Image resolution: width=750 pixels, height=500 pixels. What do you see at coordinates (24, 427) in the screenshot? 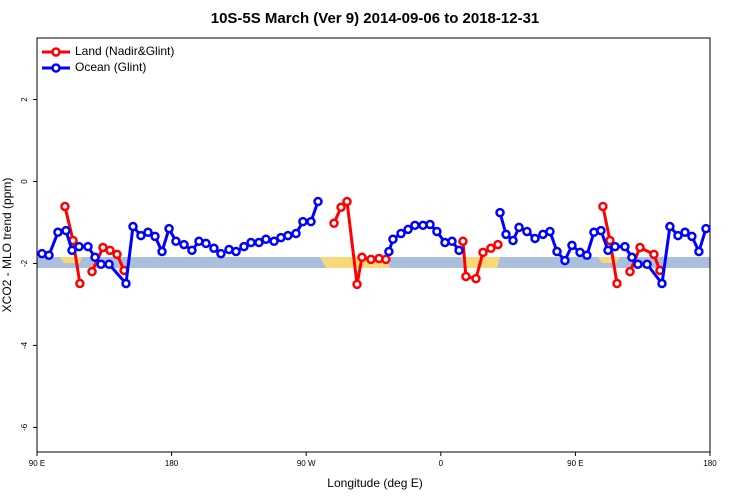
I see `y-tick-label: -6` at bounding box center [24, 427].